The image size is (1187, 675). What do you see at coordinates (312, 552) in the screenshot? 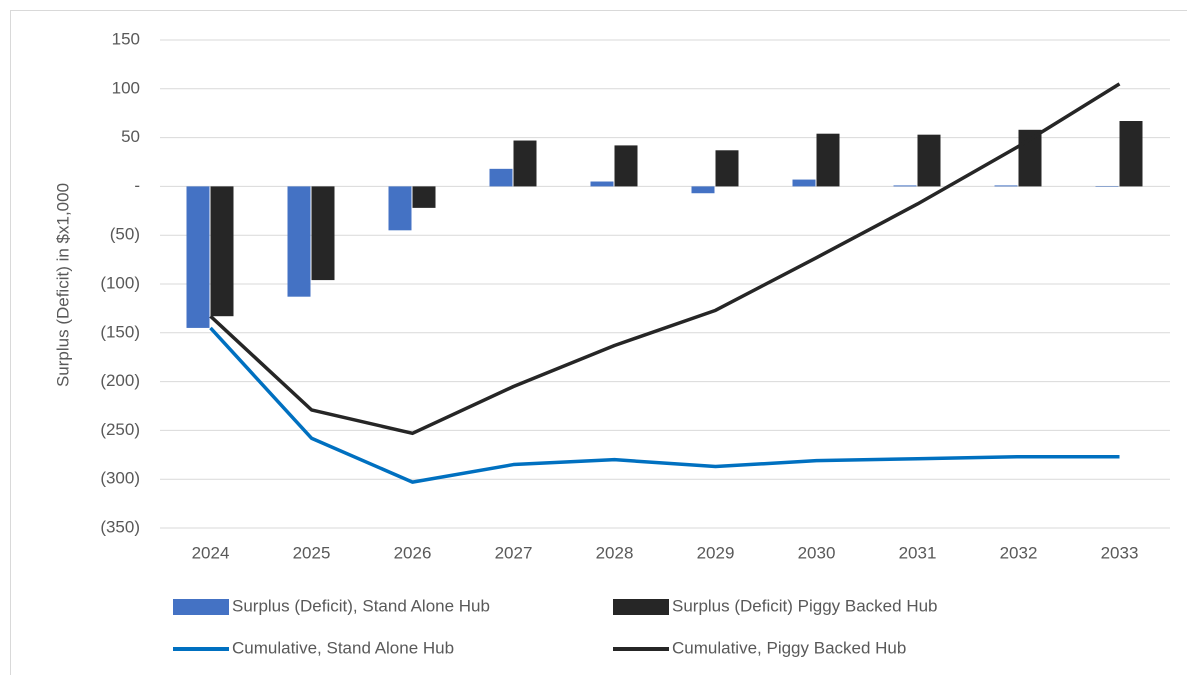
I see `x-tick-label: 2025` at bounding box center [312, 552].